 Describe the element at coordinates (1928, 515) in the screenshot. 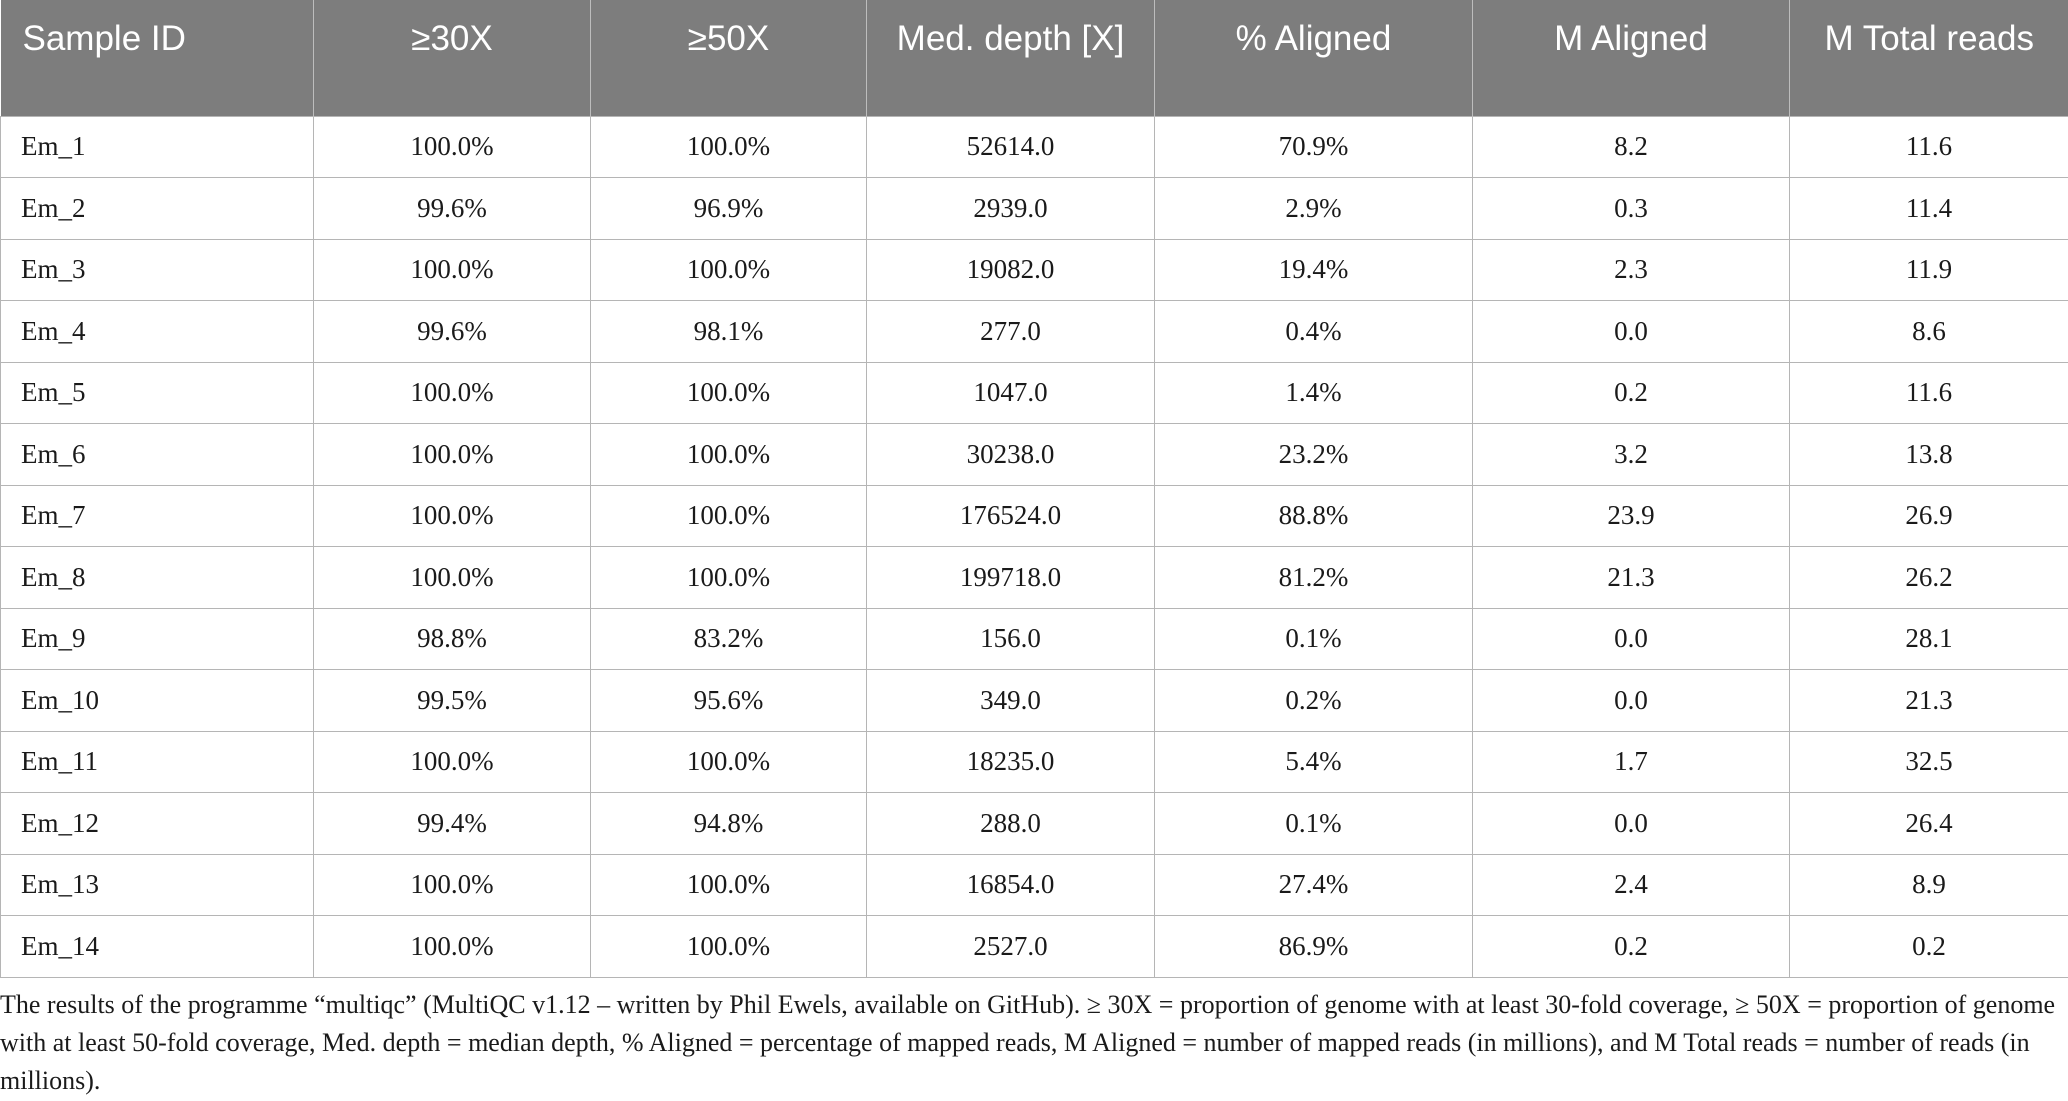

I see `cell-m-total-reads: 26.9` at that location.